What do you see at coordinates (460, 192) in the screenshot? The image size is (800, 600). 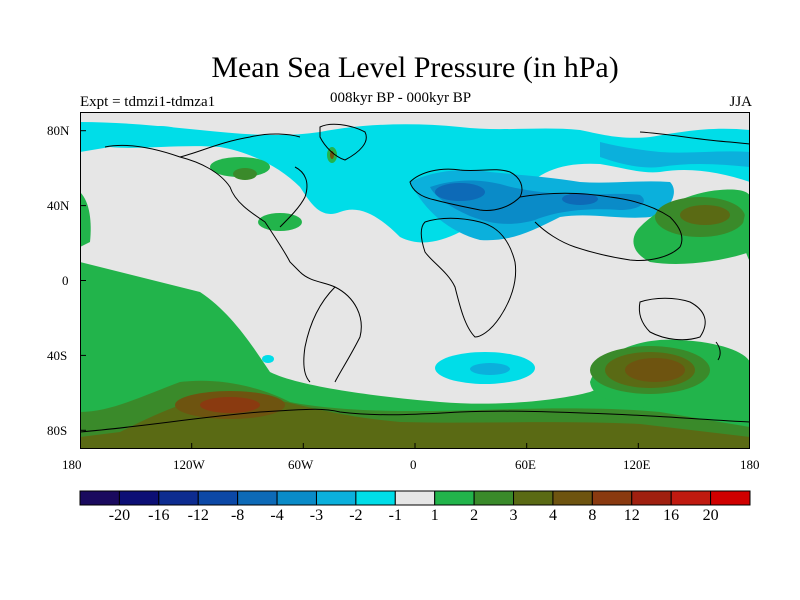 I see `darkblue-region-europe` at bounding box center [460, 192].